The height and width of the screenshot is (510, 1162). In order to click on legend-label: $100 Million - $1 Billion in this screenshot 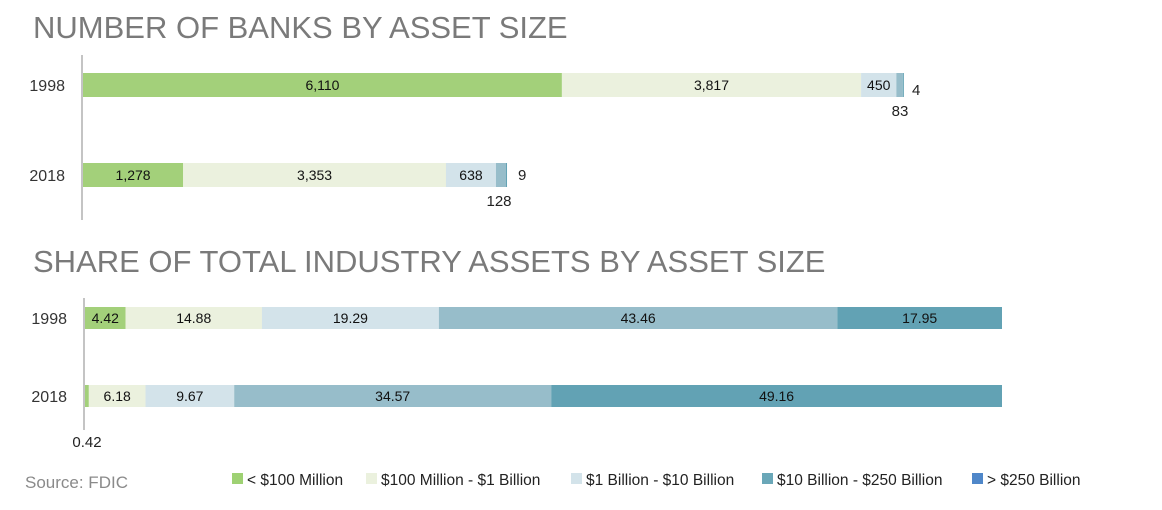, I will do `click(460, 480)`.